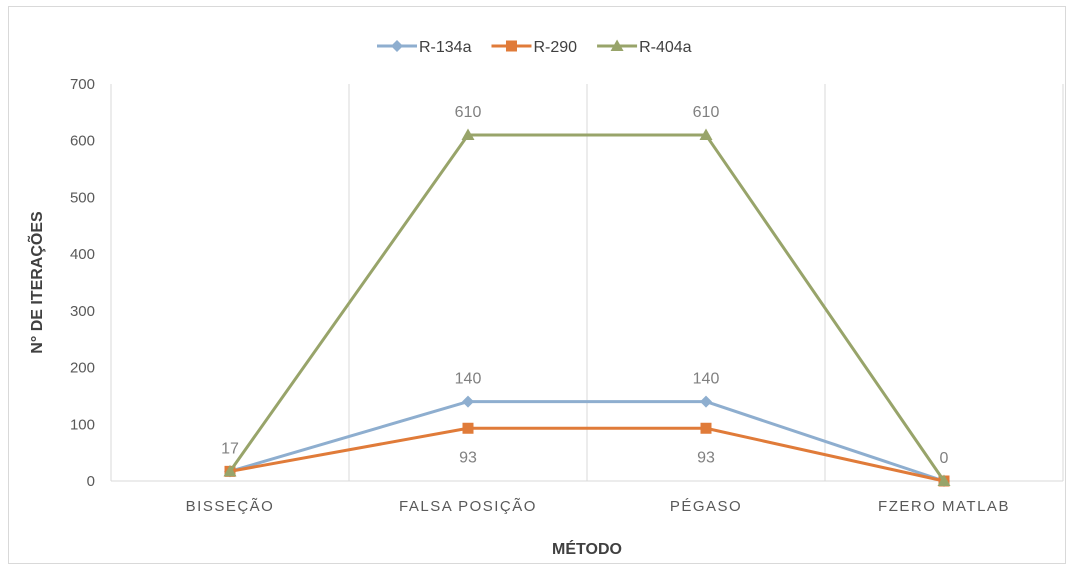 This screenshot has height=569, width=1070. I want to click on y-axis-ticks: 0 100 200 300 400 500 600 700, so click(82, 283).